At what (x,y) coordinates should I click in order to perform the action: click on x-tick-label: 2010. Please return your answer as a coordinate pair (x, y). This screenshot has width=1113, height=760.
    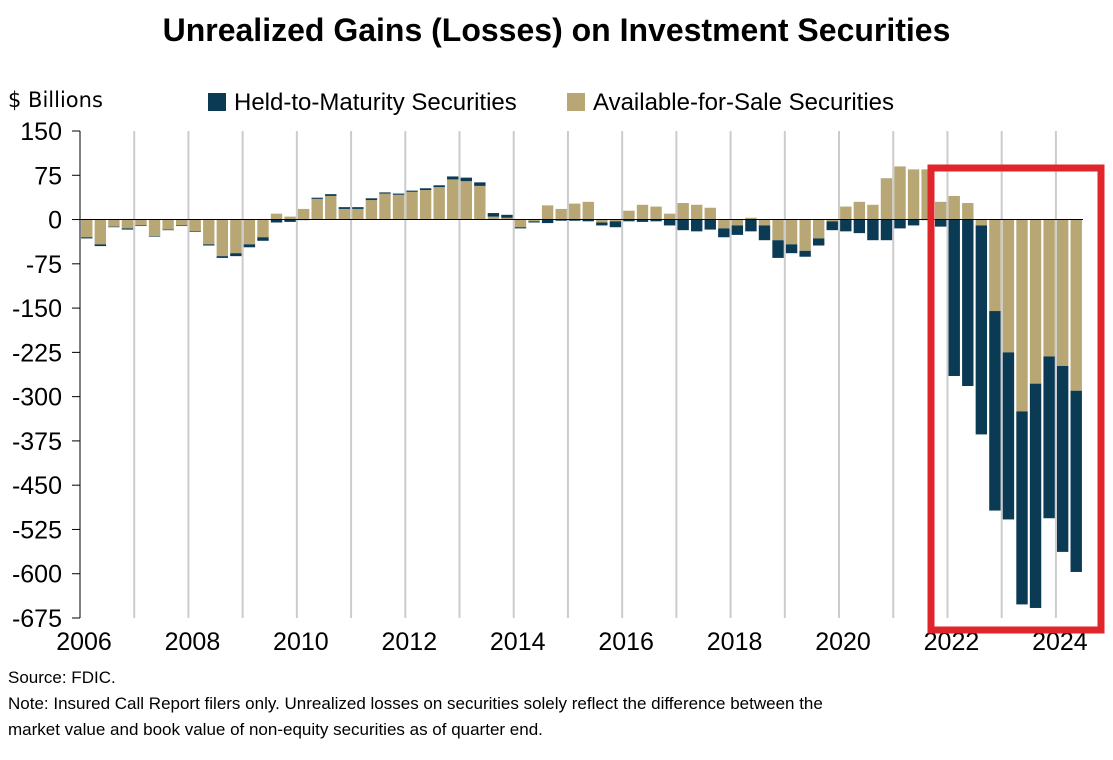
    Looking at the image, I should click on (301, 642).